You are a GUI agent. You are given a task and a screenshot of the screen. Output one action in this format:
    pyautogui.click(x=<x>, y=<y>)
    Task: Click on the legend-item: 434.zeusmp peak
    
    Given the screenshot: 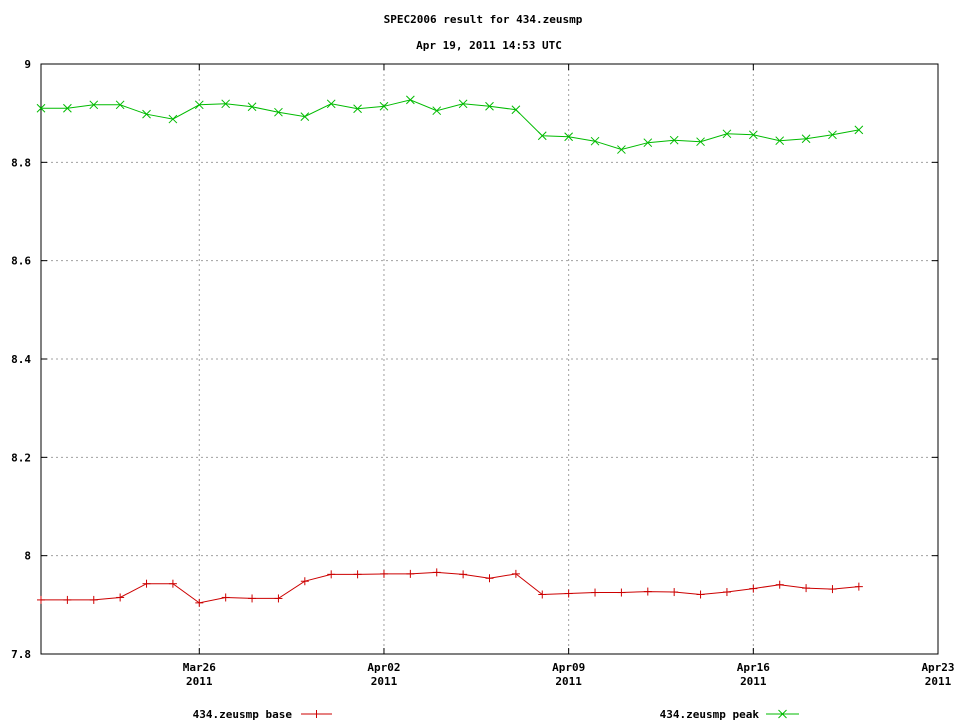 What is the action you would take?
    pyautogui.click(x=729, y=714)
    